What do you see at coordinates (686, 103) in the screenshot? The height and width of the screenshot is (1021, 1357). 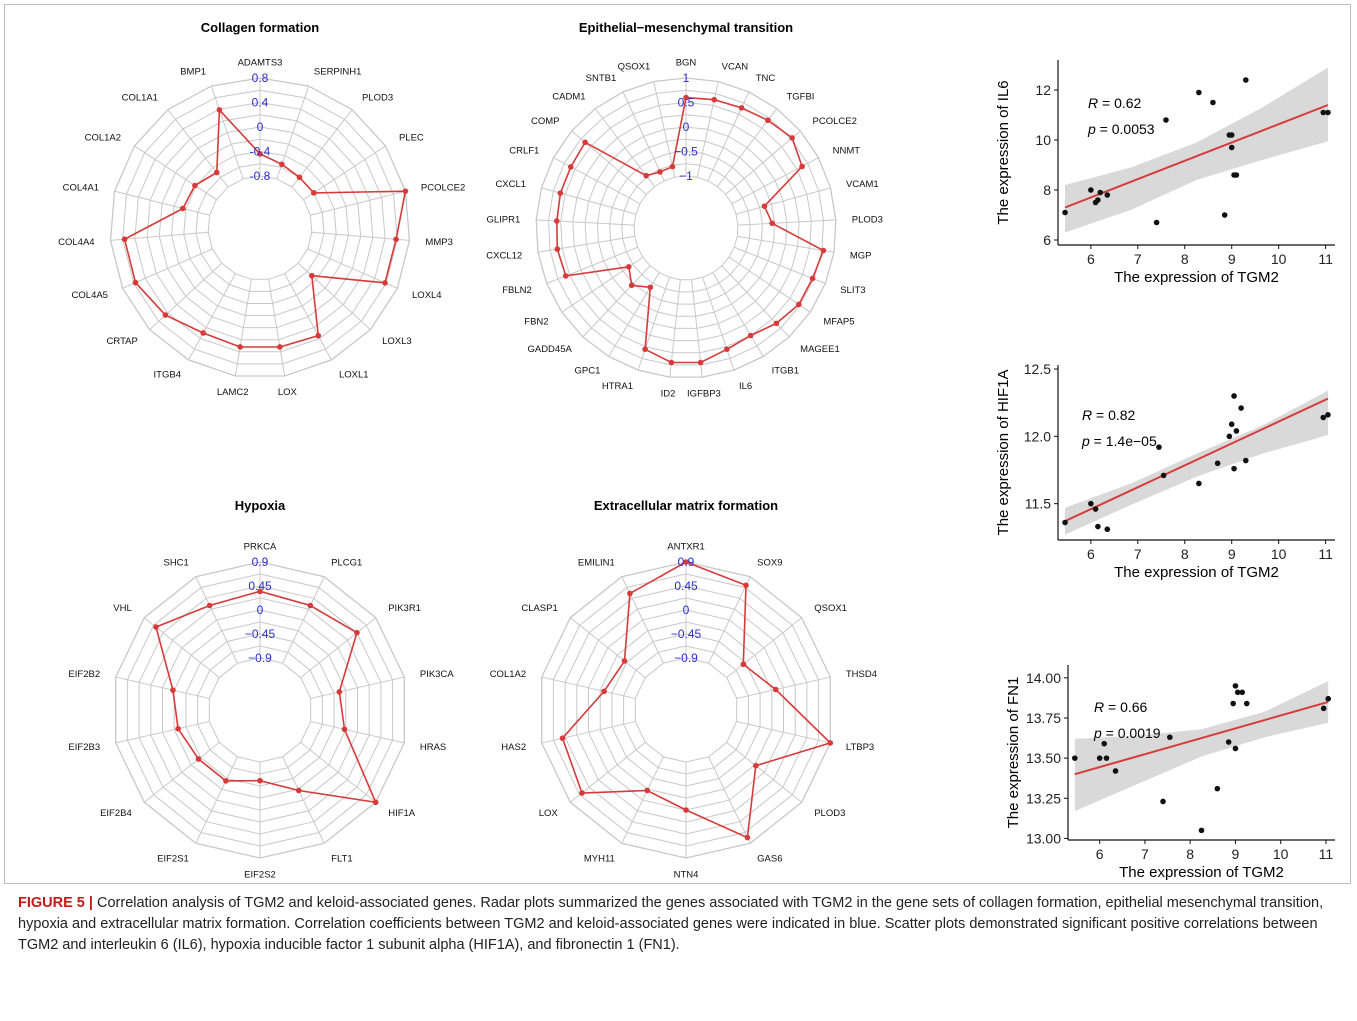 I see `radar-tick-label: 0.5` at bounding box center [686, 103].